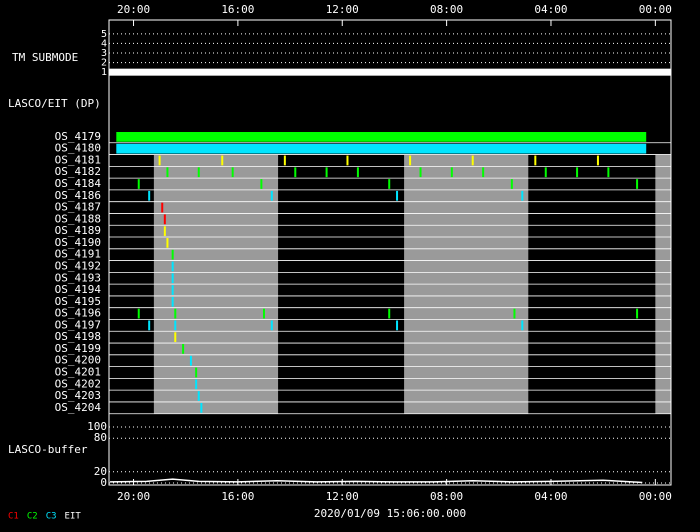 The height and width of the screenshot is (532, 700). What do you see at coordinates (78, 348) in the screenshot?
I see `row-label: OS_4199` at bounding box center [78, 348].